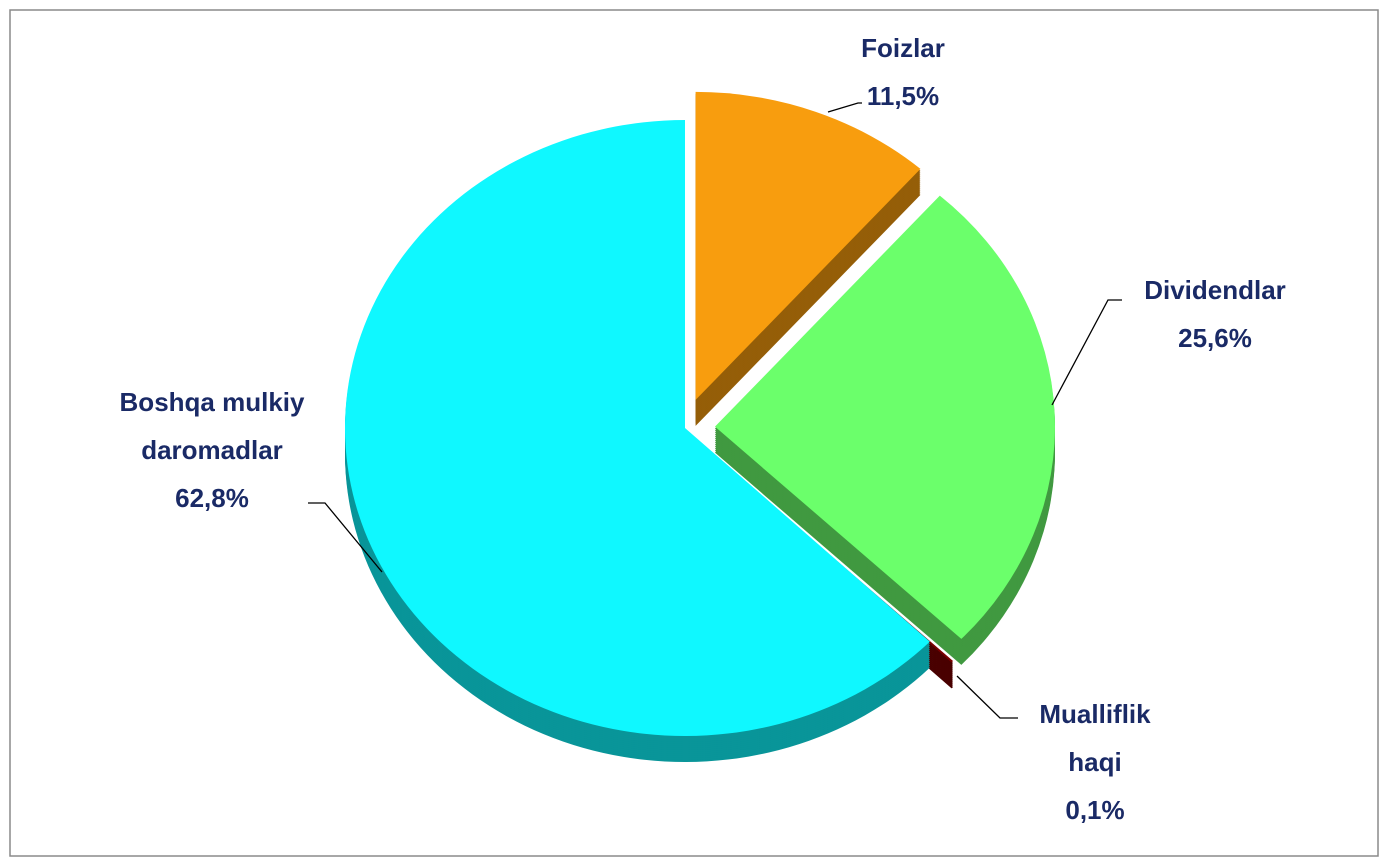 This screenshot has width=1387, height=865. I want to click on slice-label: Dividendlar 25,6%, so click(1215, 314).